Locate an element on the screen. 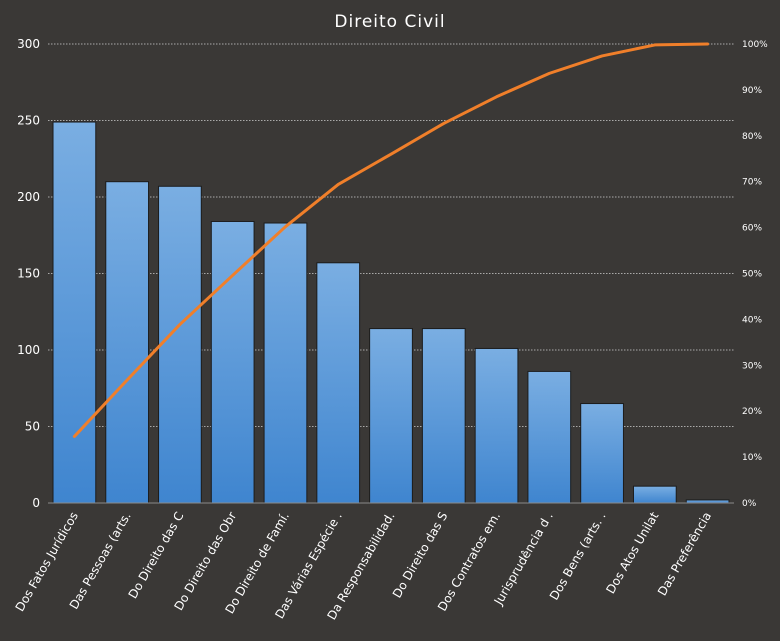 The width and height of the screenshot is (780, 641). y2-tick-label: 60% is located at coordinates (752, 229).